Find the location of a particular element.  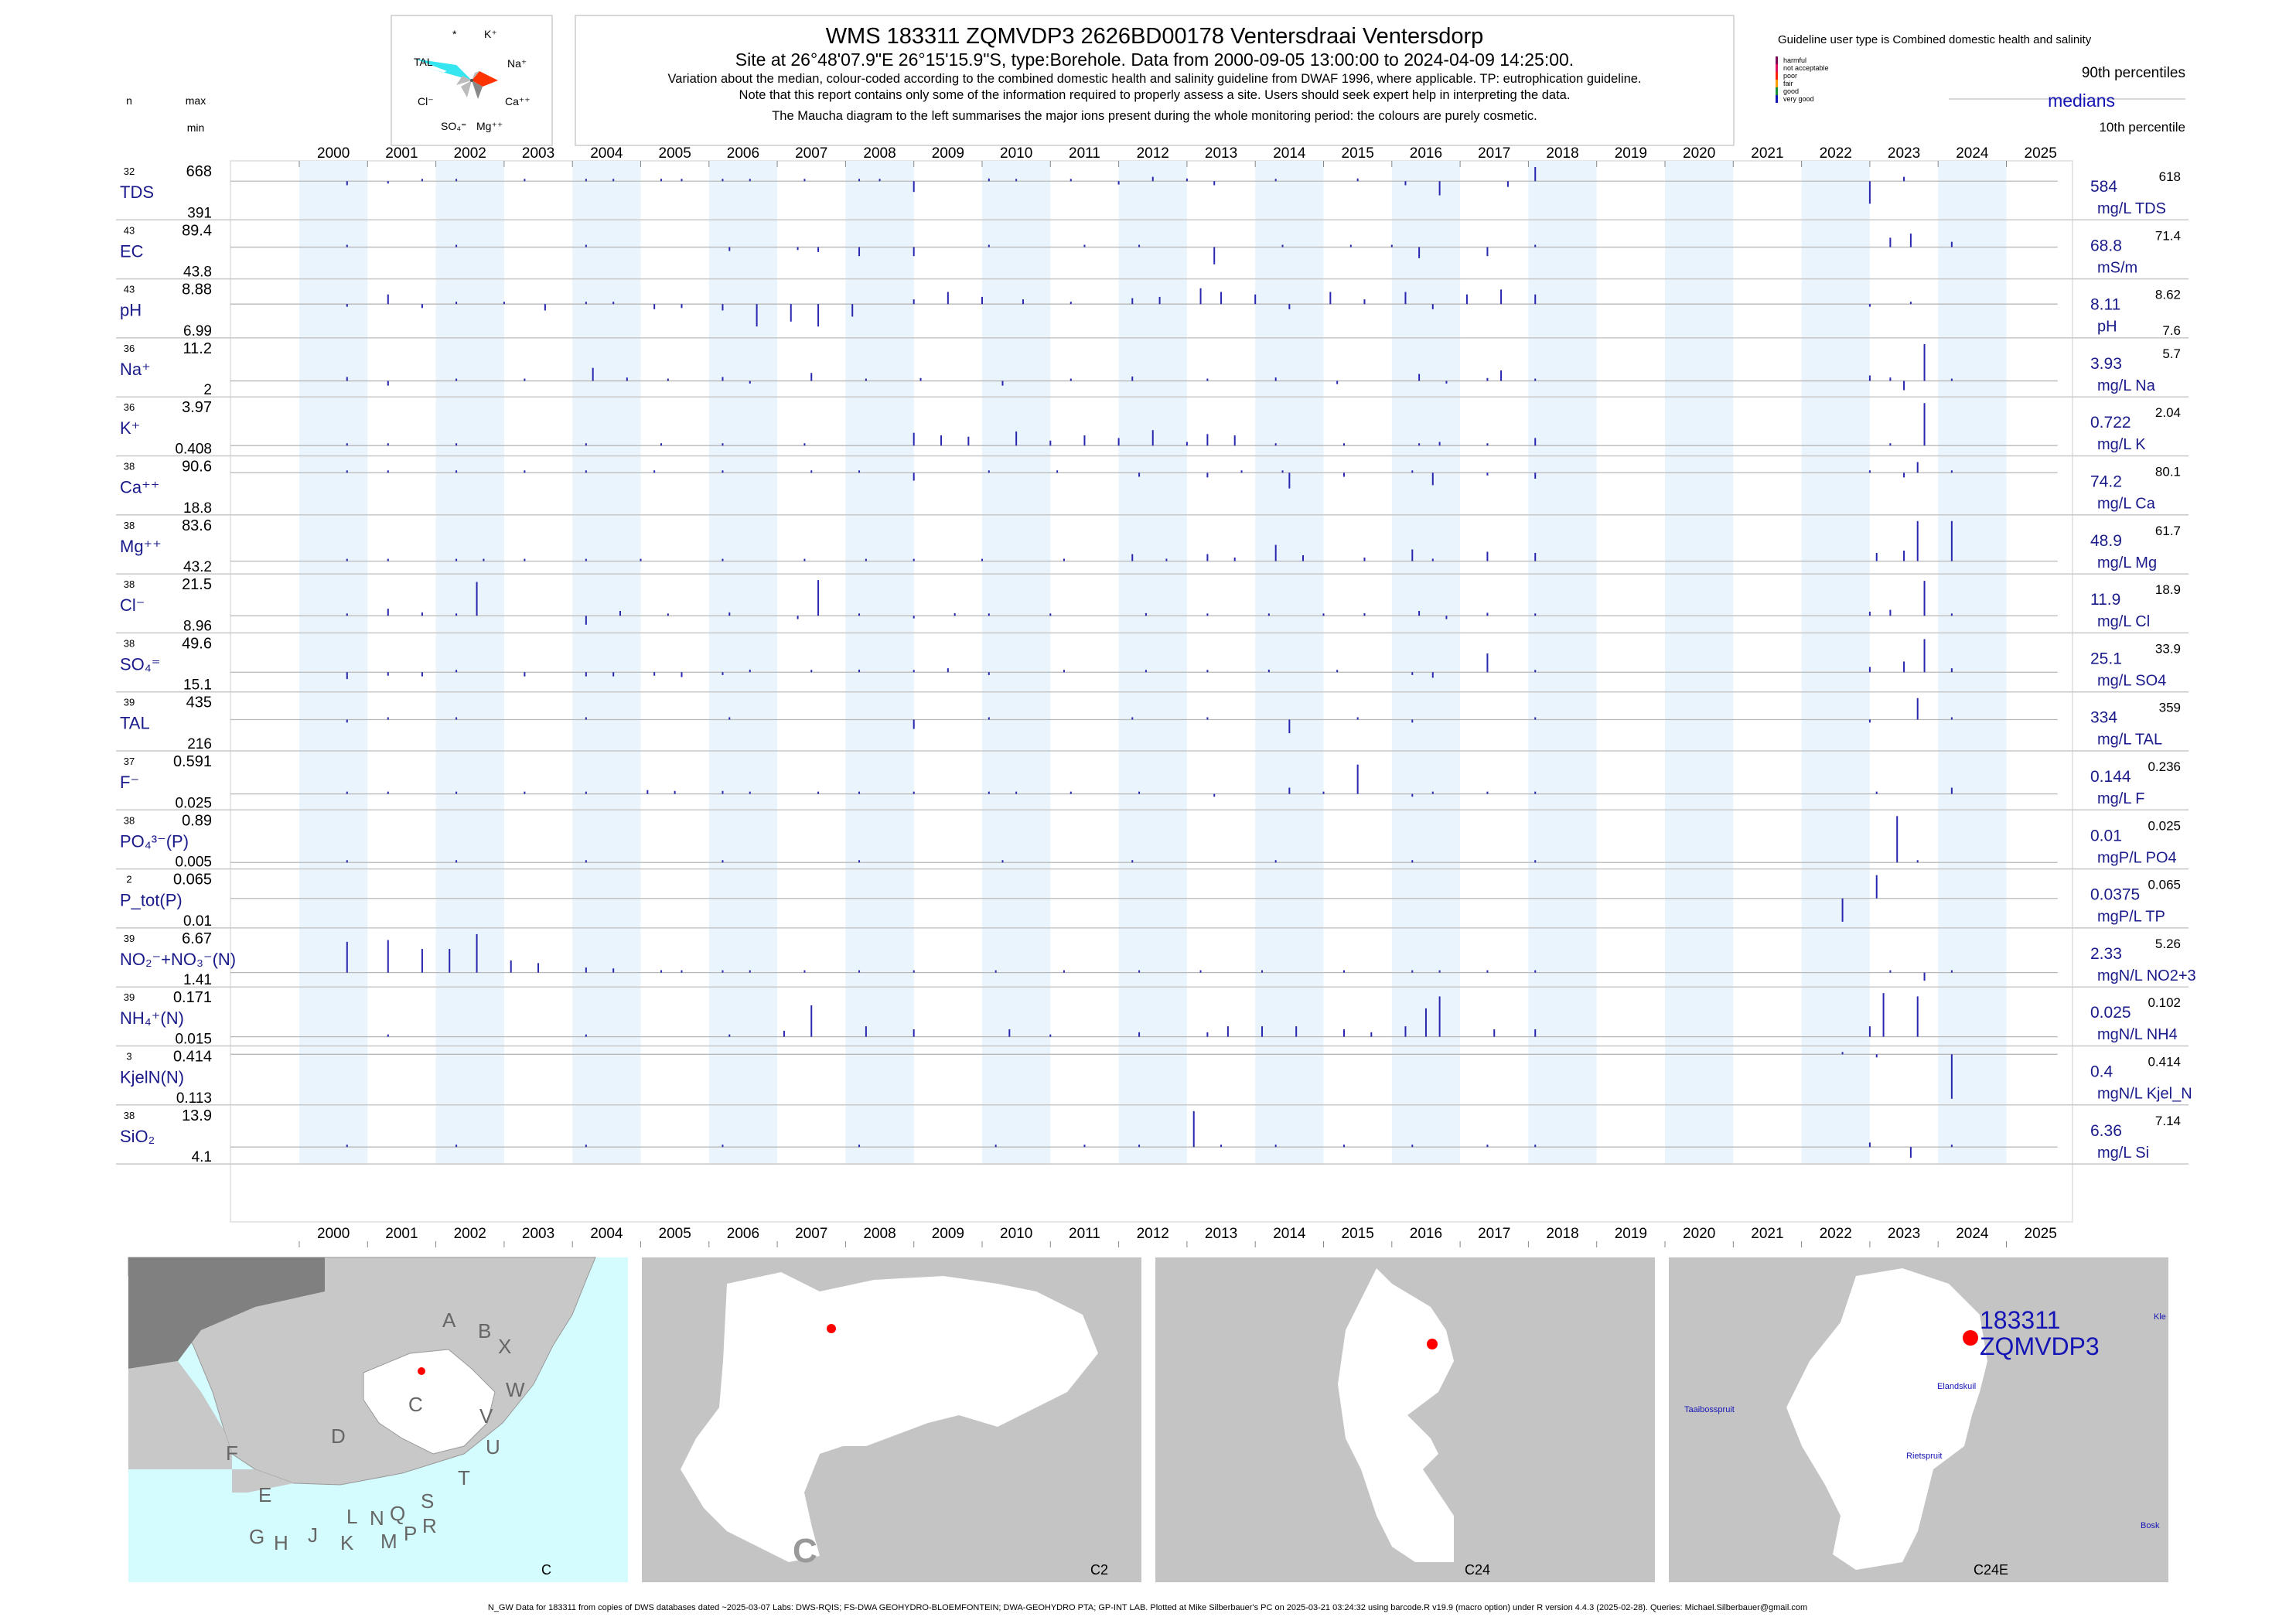

max-Mg: 83.6 is located at coordinates (197, 525).